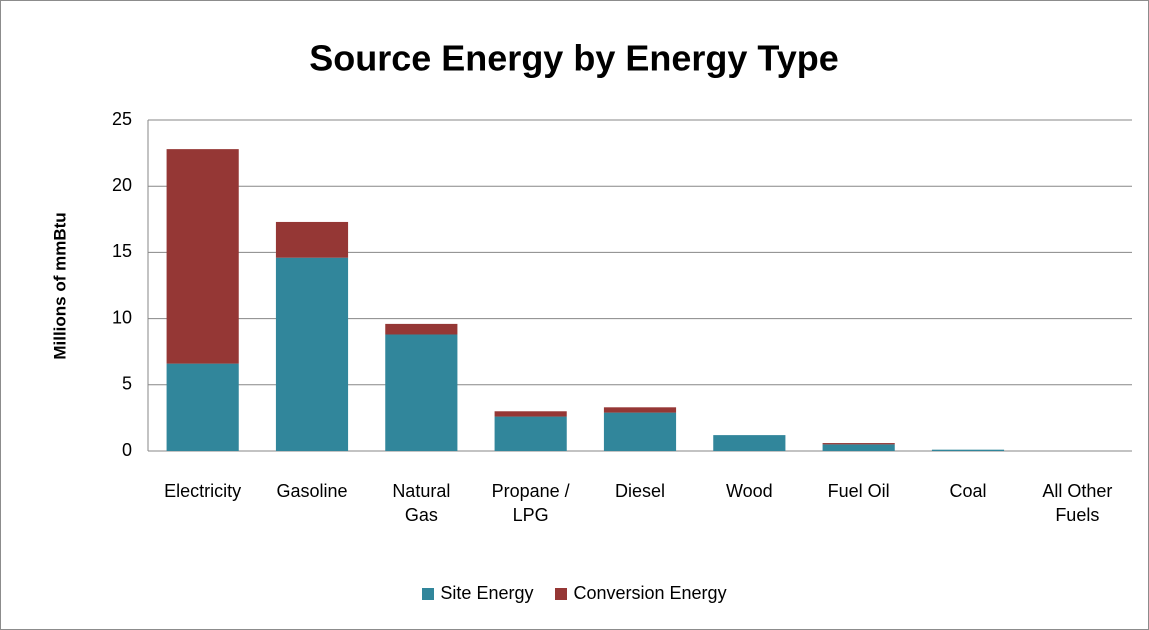  I want to click on y-tick-label: 5, so click(127, 384).